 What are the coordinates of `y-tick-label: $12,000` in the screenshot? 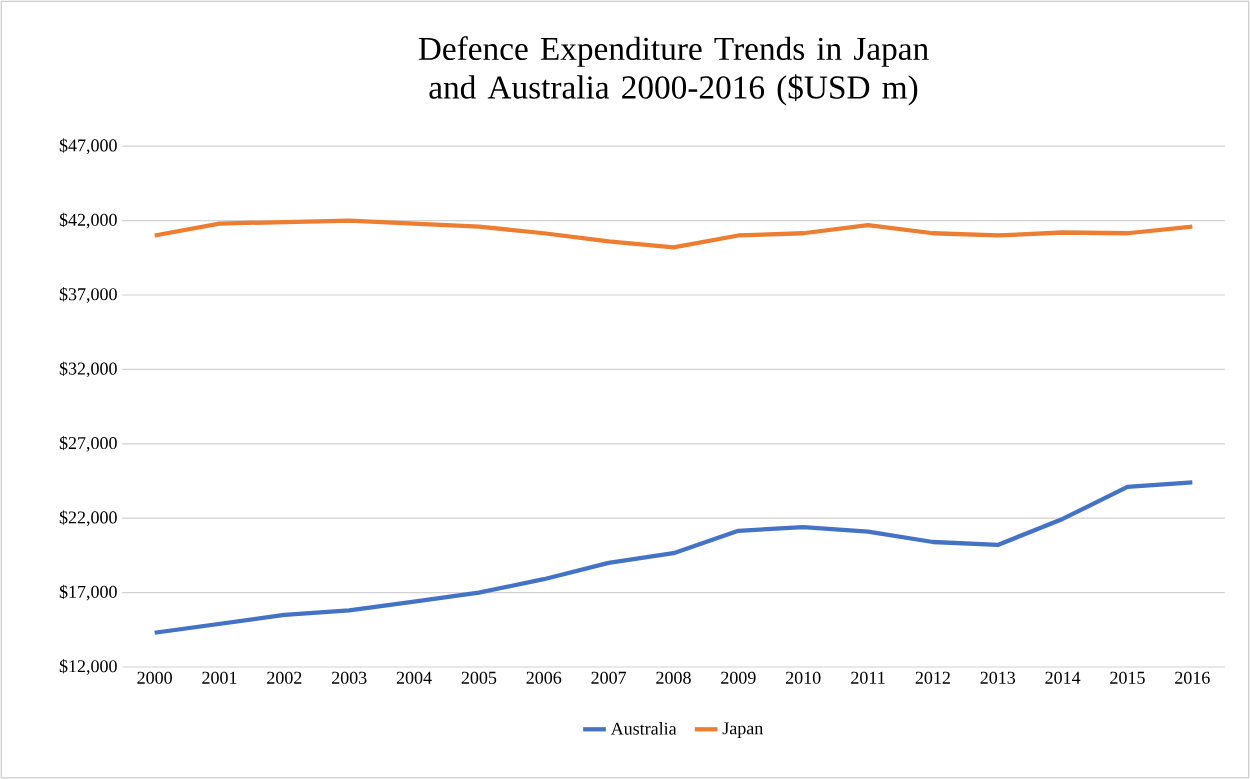 It's located at (88, 667).